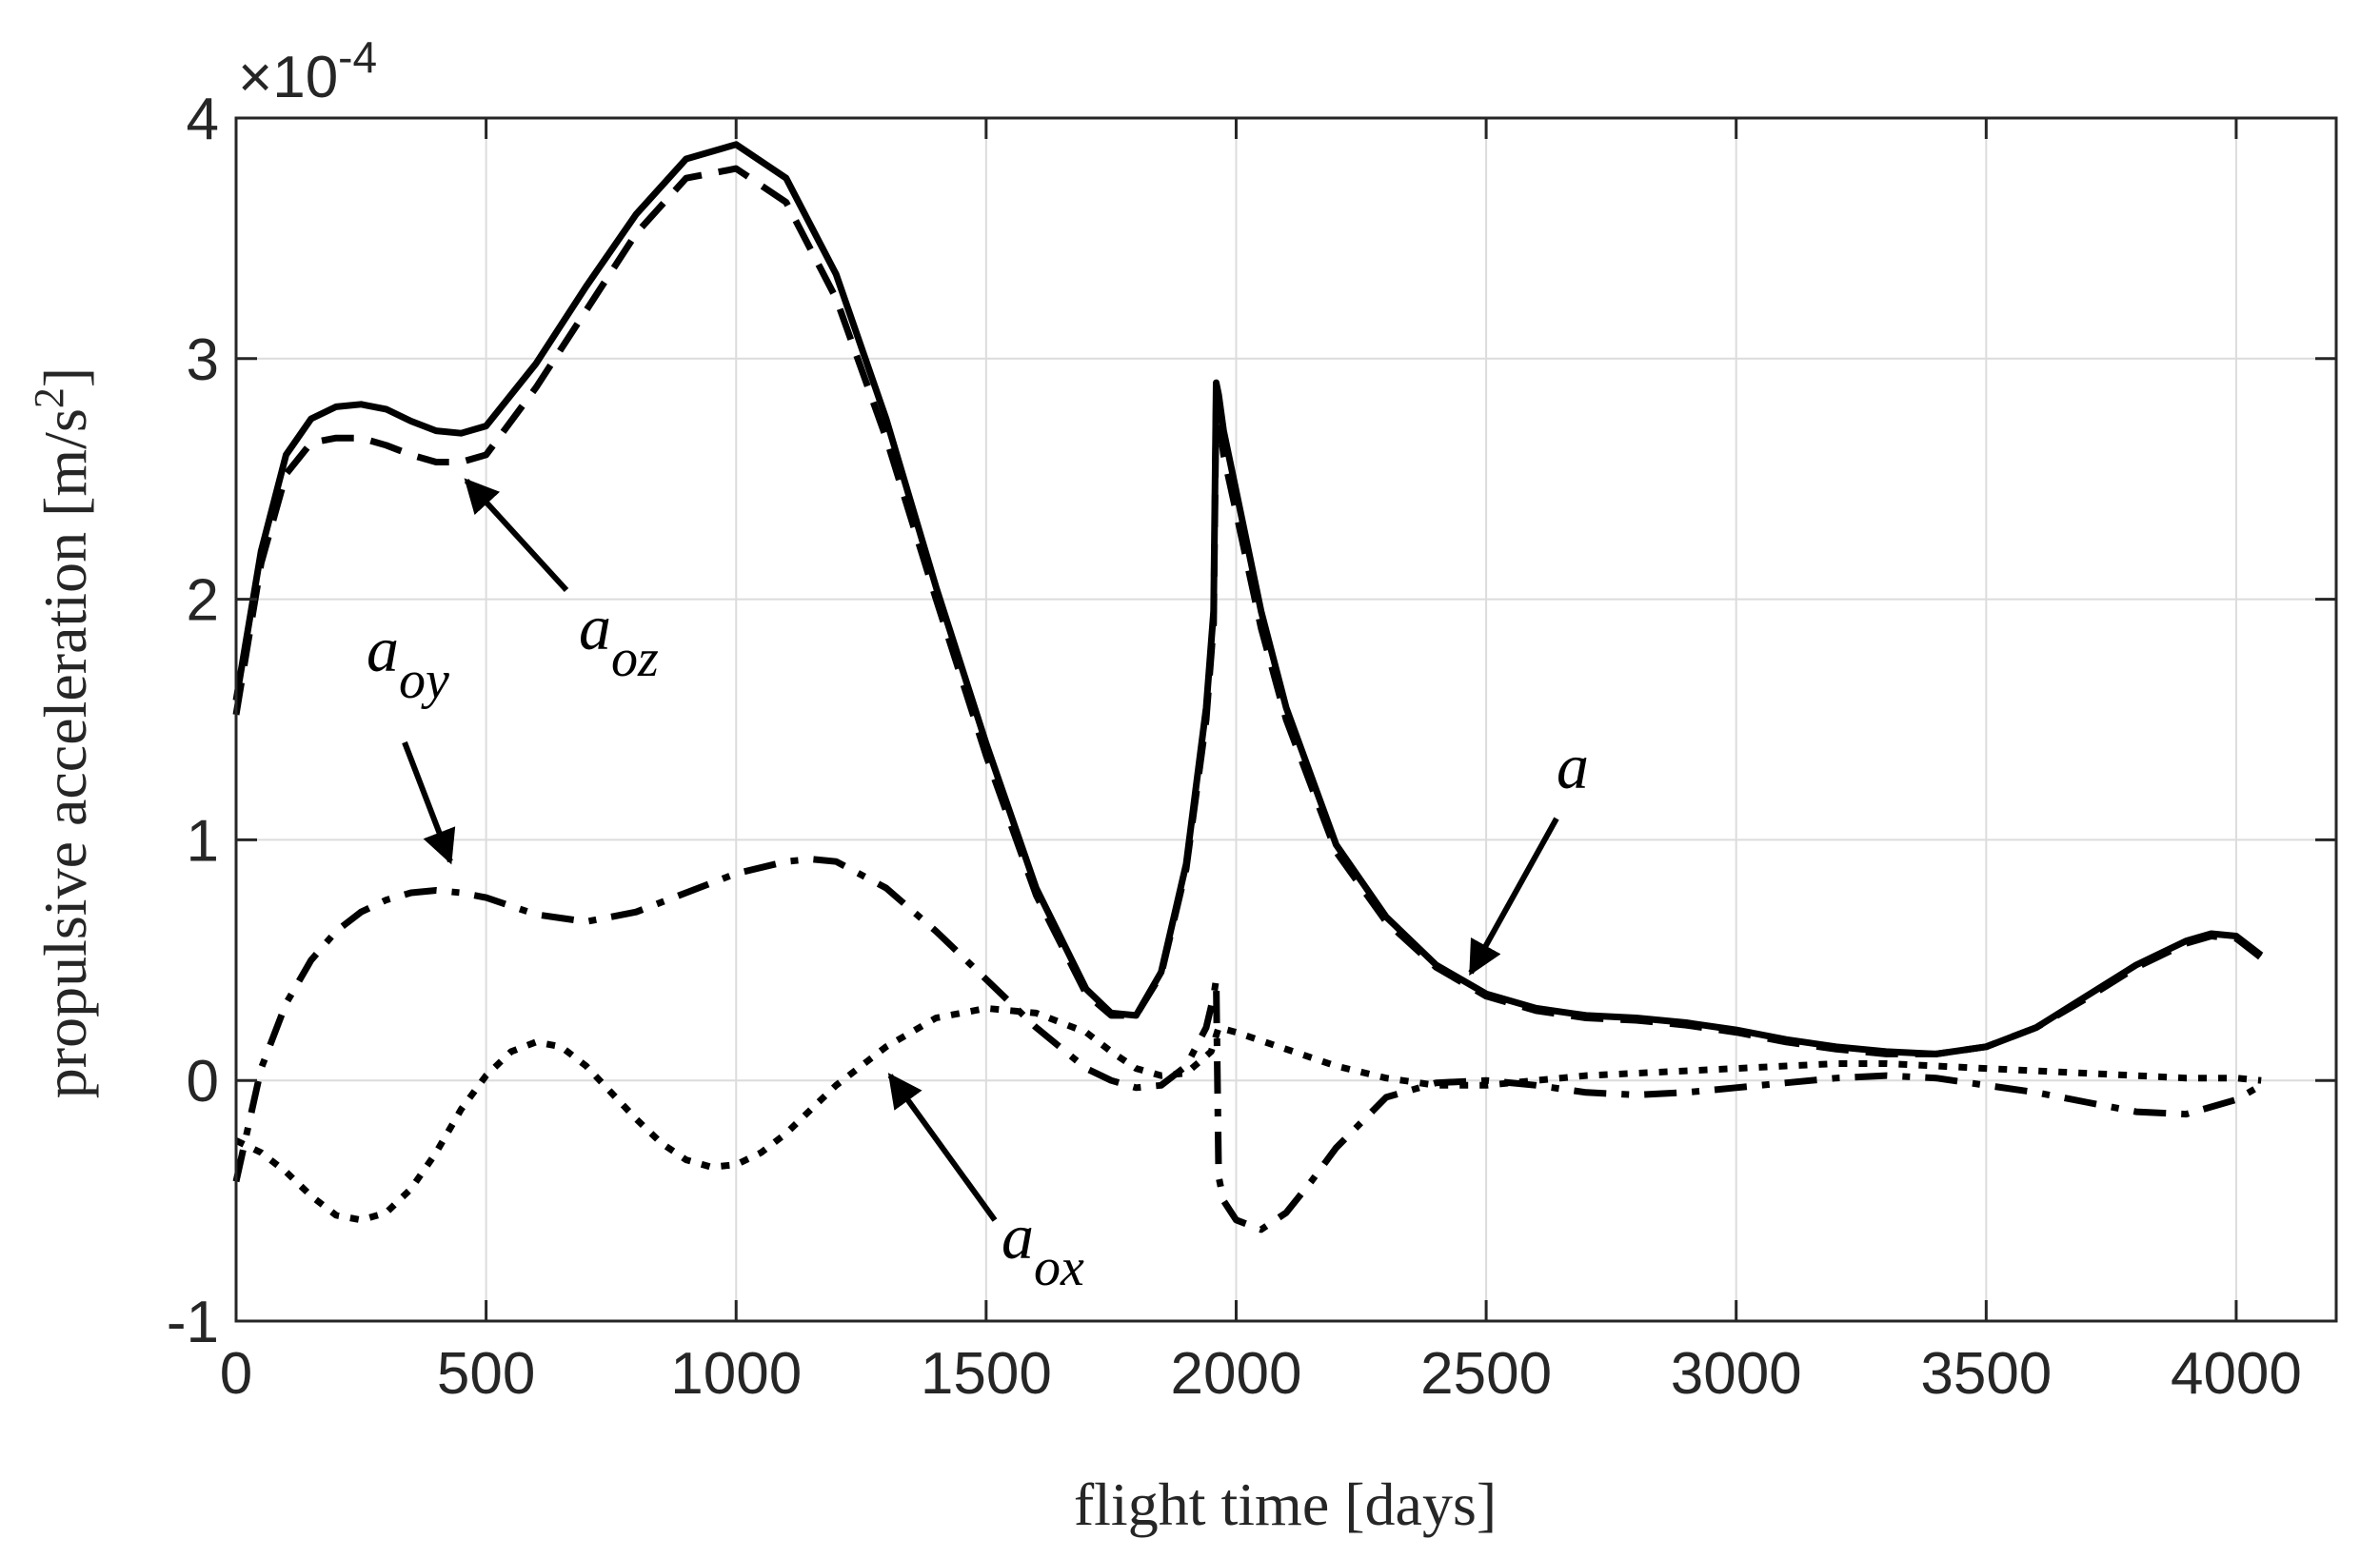 This screenshot has width=2380, height=1559. What do you see at coordinates (1248, 1114) in the screenshot?
I see `series-line-dotted` at bounding box center [1248, 1114].